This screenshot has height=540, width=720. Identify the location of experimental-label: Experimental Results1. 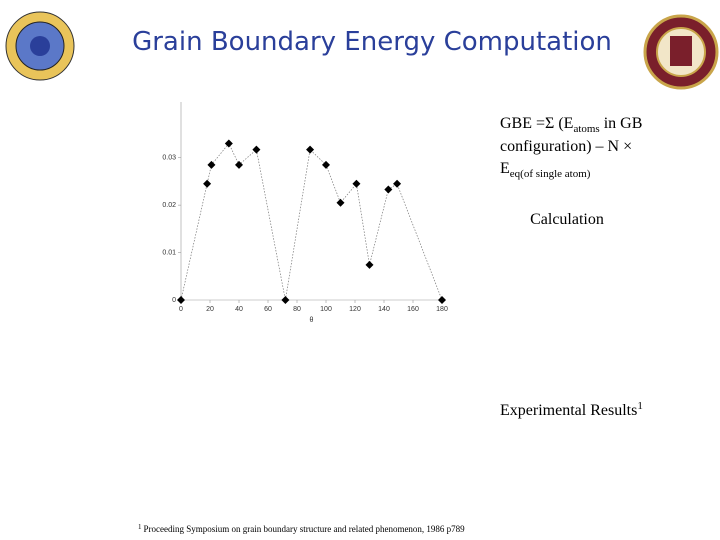
(571, 409).